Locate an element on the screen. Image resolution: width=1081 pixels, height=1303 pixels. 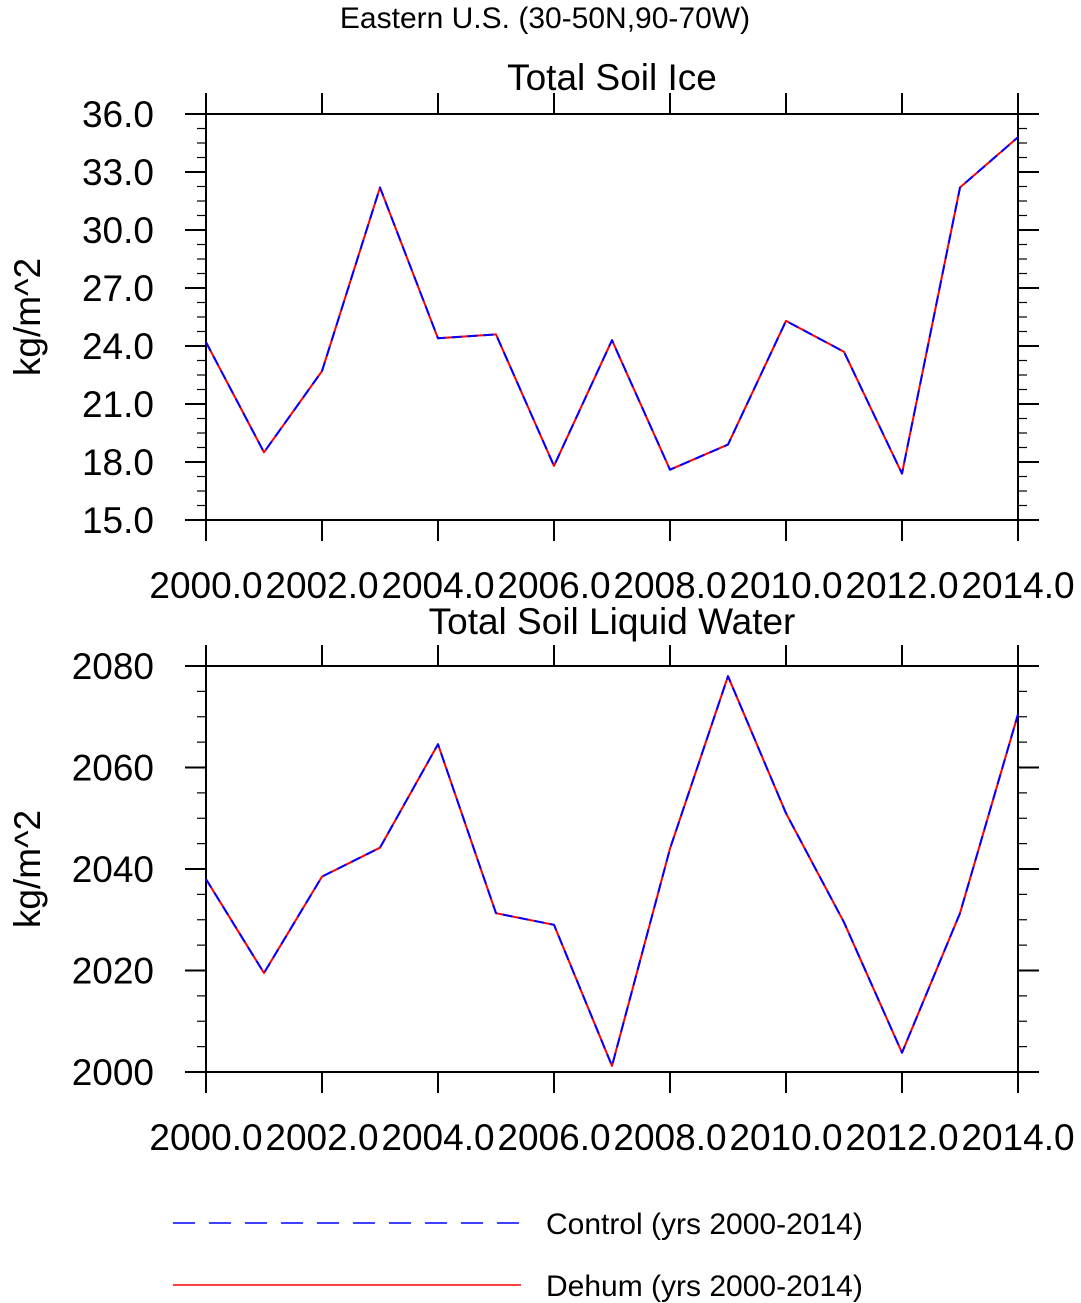
y-tick-label: 30.0 is located at coordinates (118, 230).